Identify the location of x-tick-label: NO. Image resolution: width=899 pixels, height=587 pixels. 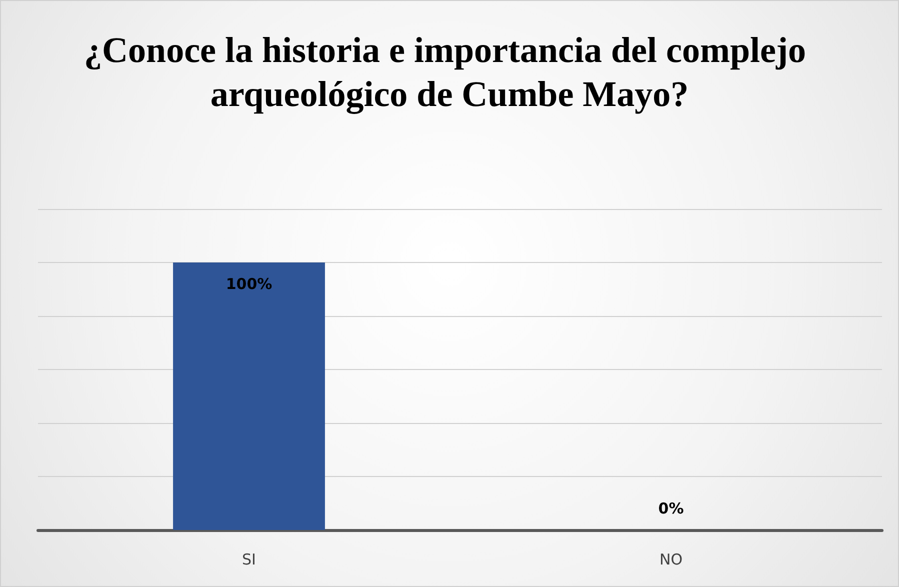
(671, 559).